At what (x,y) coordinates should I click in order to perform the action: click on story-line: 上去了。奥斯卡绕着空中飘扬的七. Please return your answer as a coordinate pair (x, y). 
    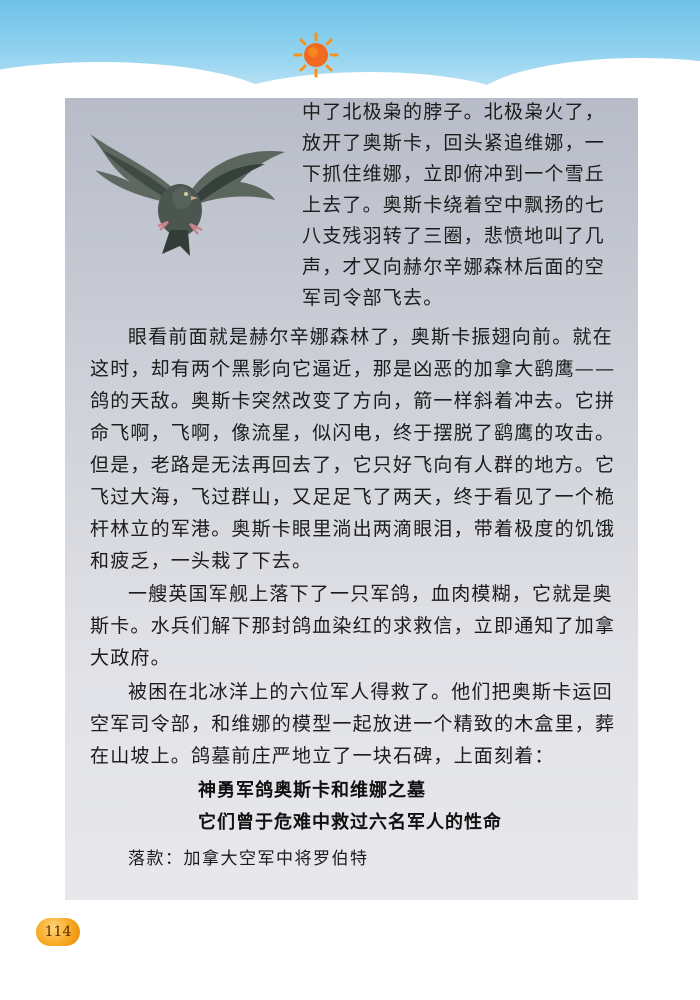
    Looking at the image, I should click on (454, 205).